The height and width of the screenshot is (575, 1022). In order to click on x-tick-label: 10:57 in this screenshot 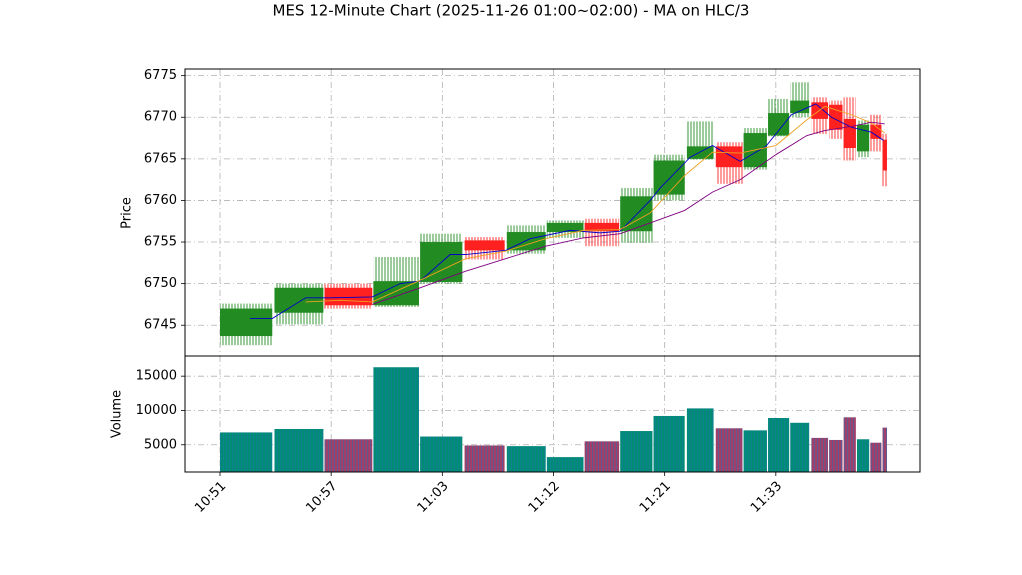, I will do `click(321, 497)`.